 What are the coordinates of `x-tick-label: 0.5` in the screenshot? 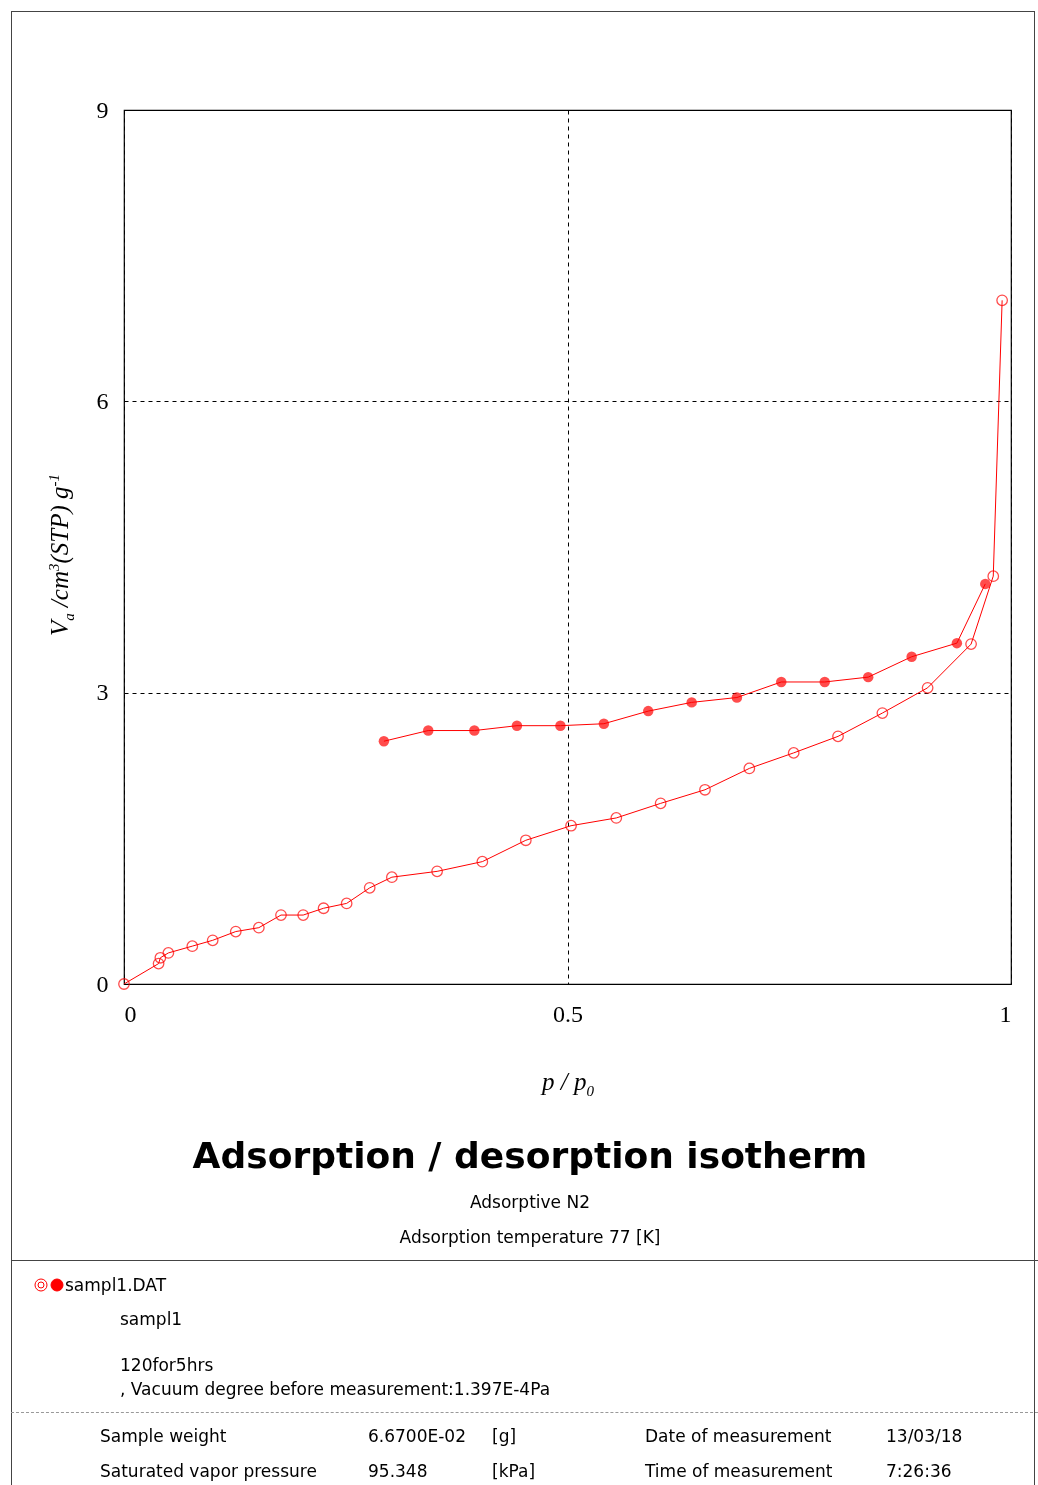 It's located at (568, 1013).